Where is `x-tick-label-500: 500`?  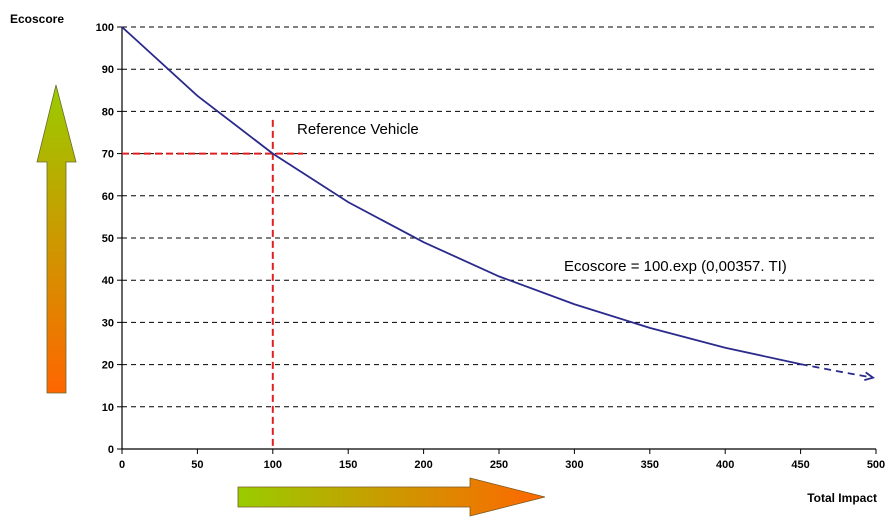
x-tick-label-500: 500 is located at coordinates (876, 465).